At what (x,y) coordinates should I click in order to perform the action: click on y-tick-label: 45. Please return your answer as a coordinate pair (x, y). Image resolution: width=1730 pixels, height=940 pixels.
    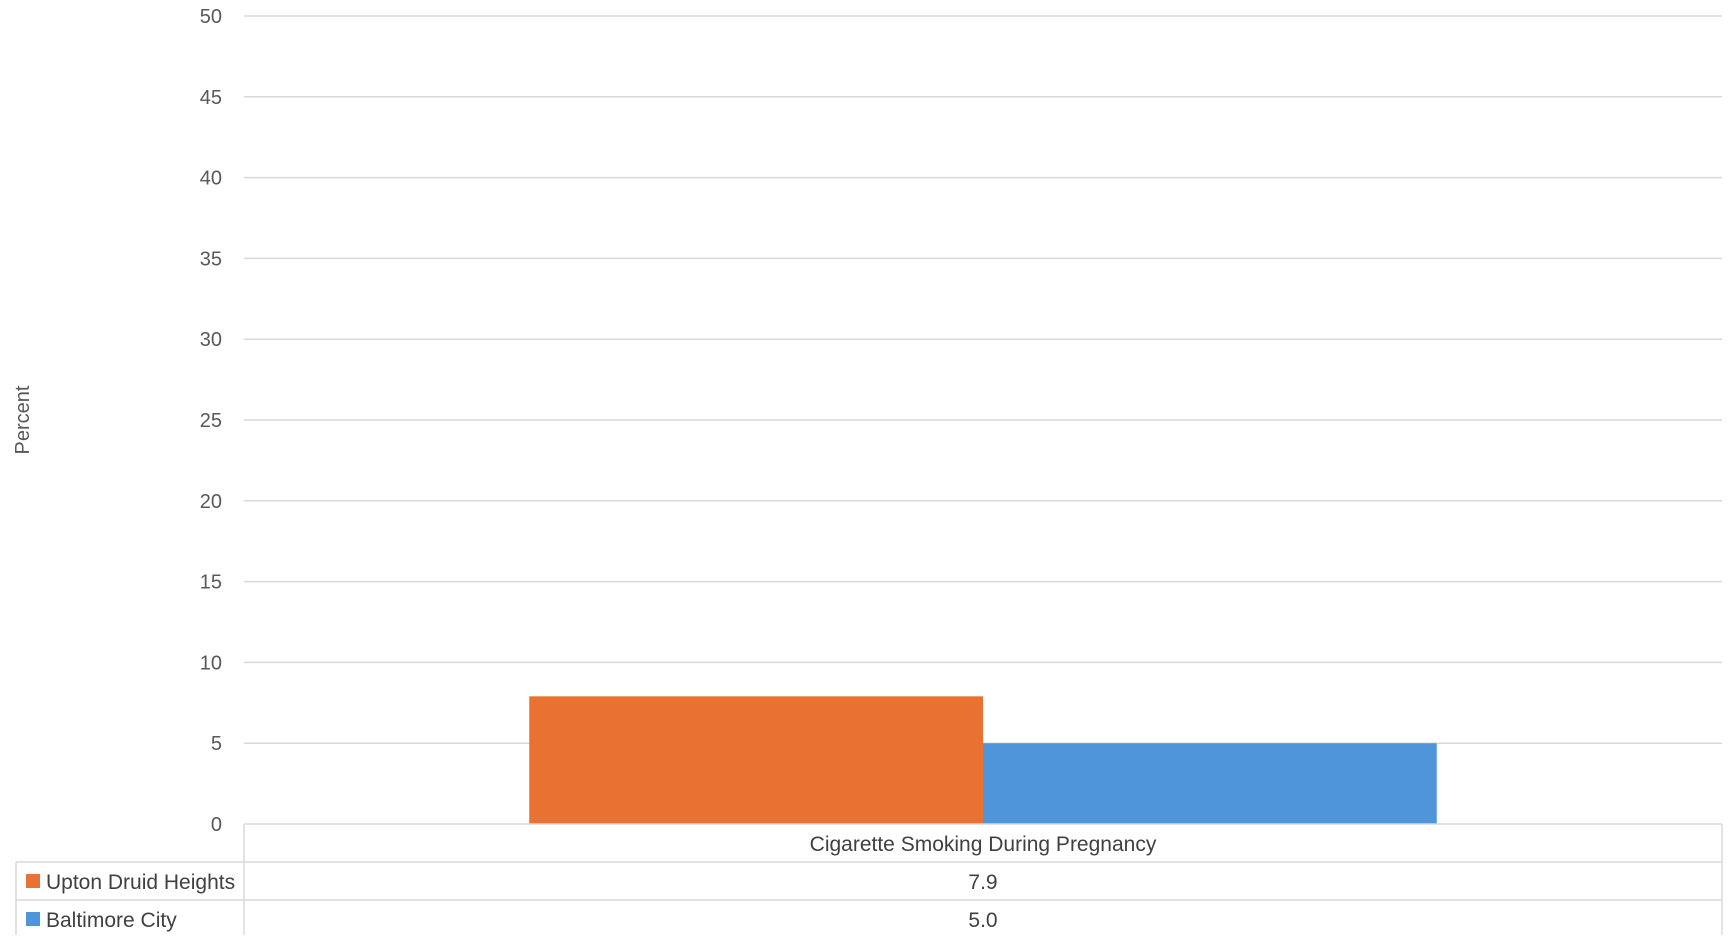
    Looking at the image, I should click on (211, 98).